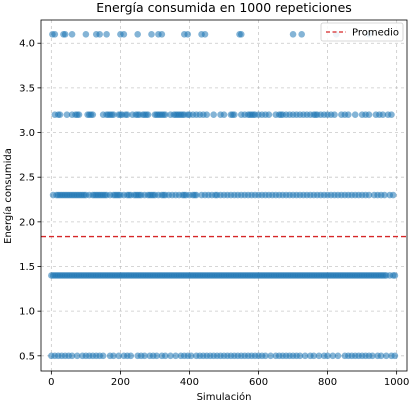  Describe the element at coordinates (30, 201) in the screenshot. I see `y-axis-ticks: 0.5 1.0 1.5 2.0 2.5 3.0 3.5 4.0` at that location.